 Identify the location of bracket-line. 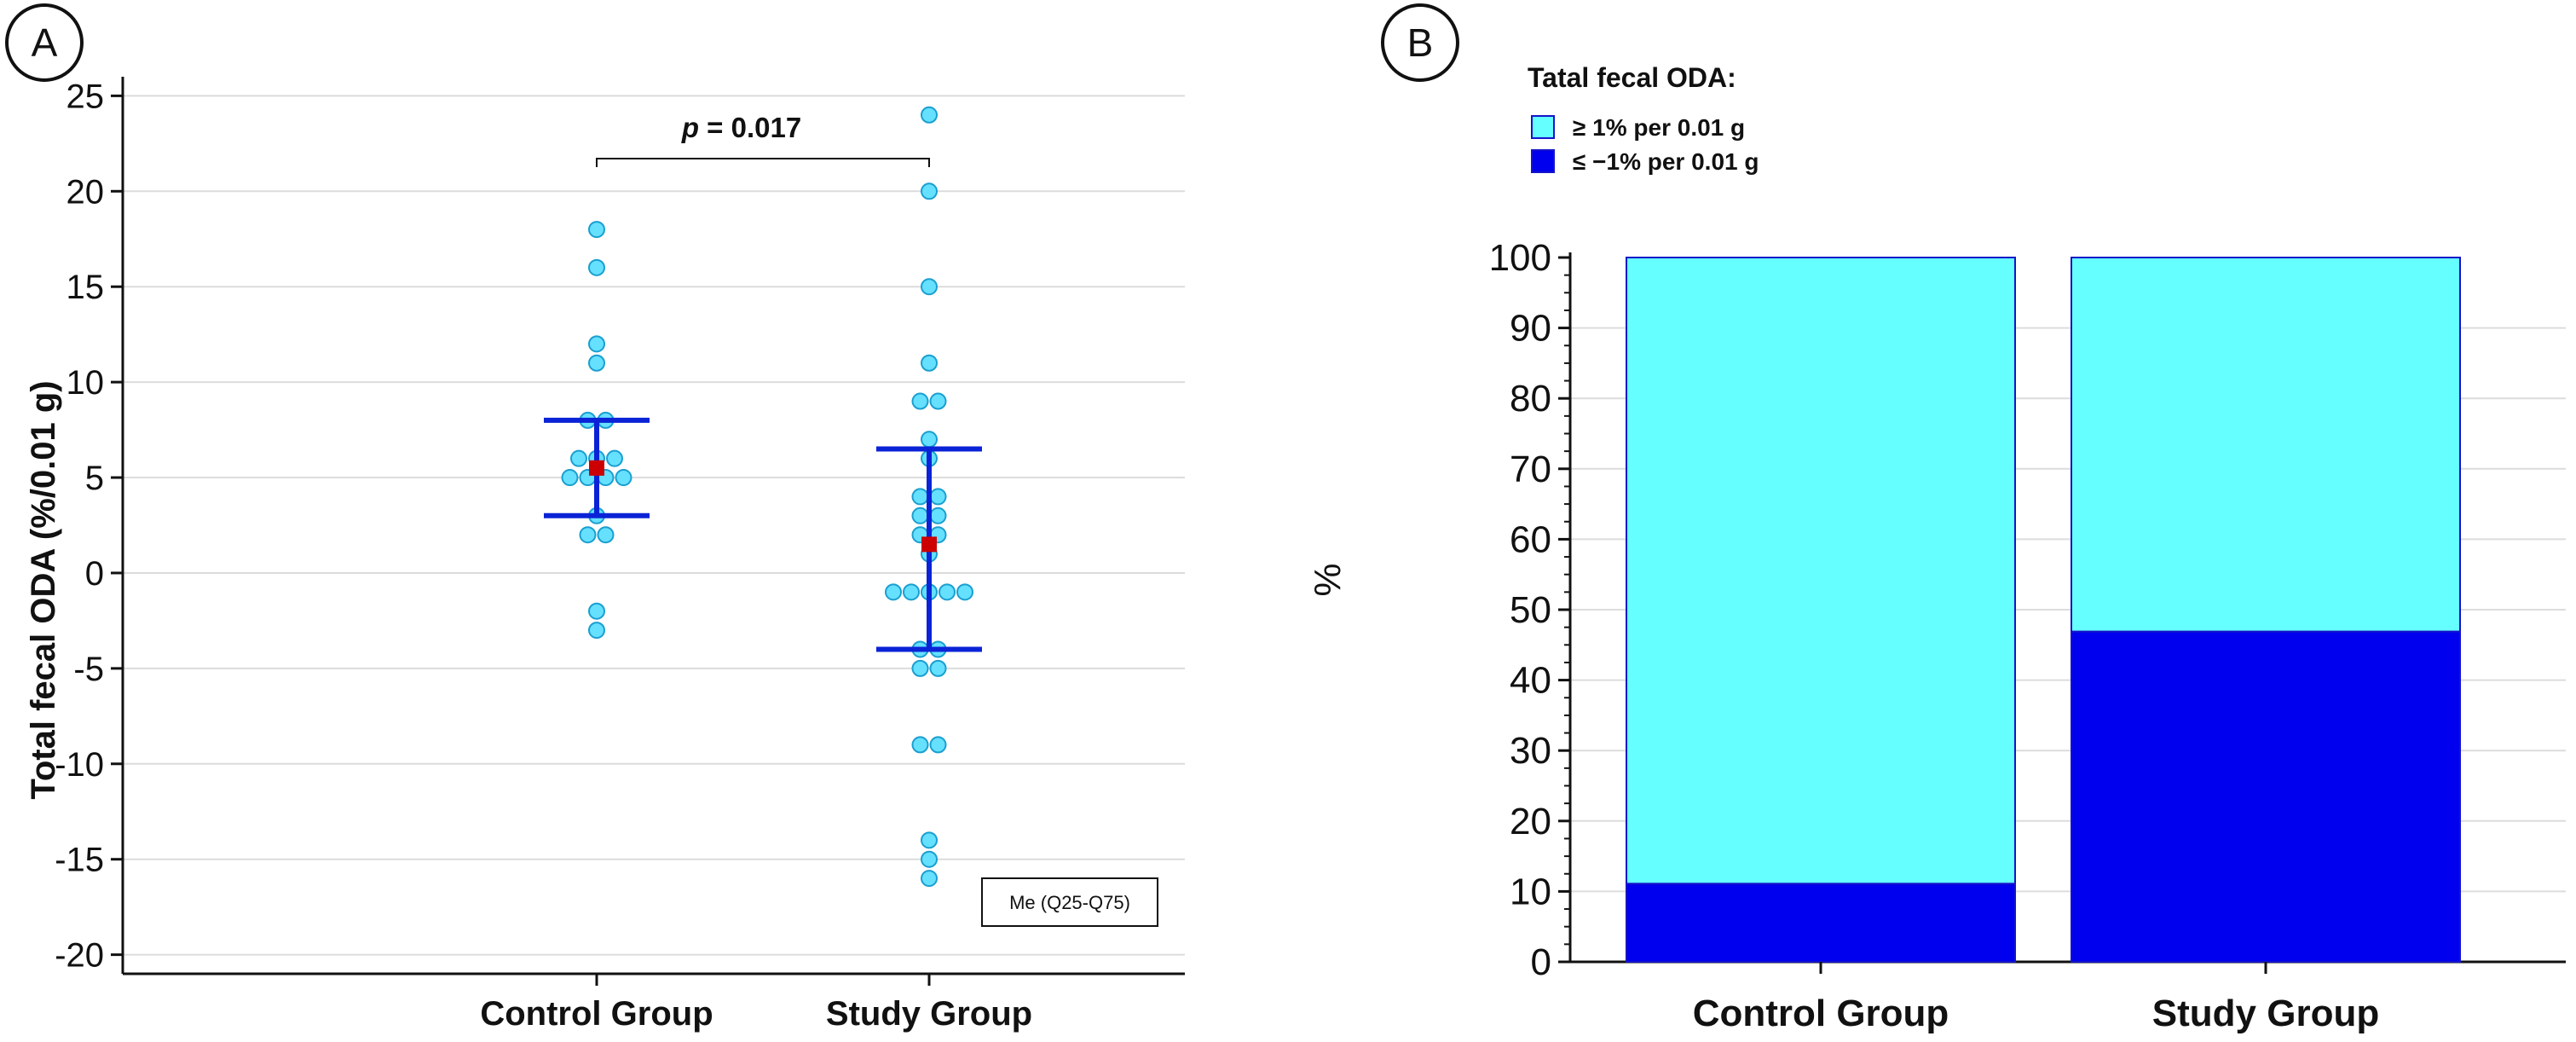
(763, 162).